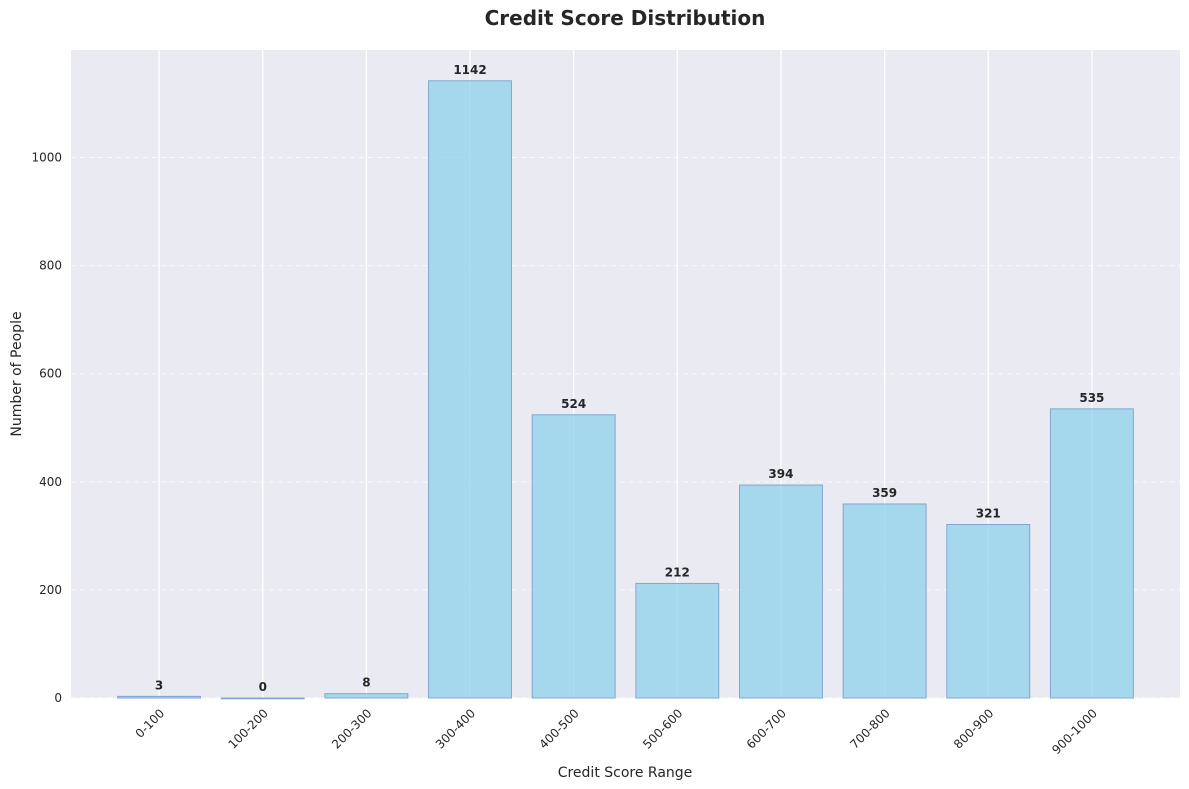  Describe the element at coordinates (973, 728) in the screenshot. I see `x-tick-label: 800-900` at that location.